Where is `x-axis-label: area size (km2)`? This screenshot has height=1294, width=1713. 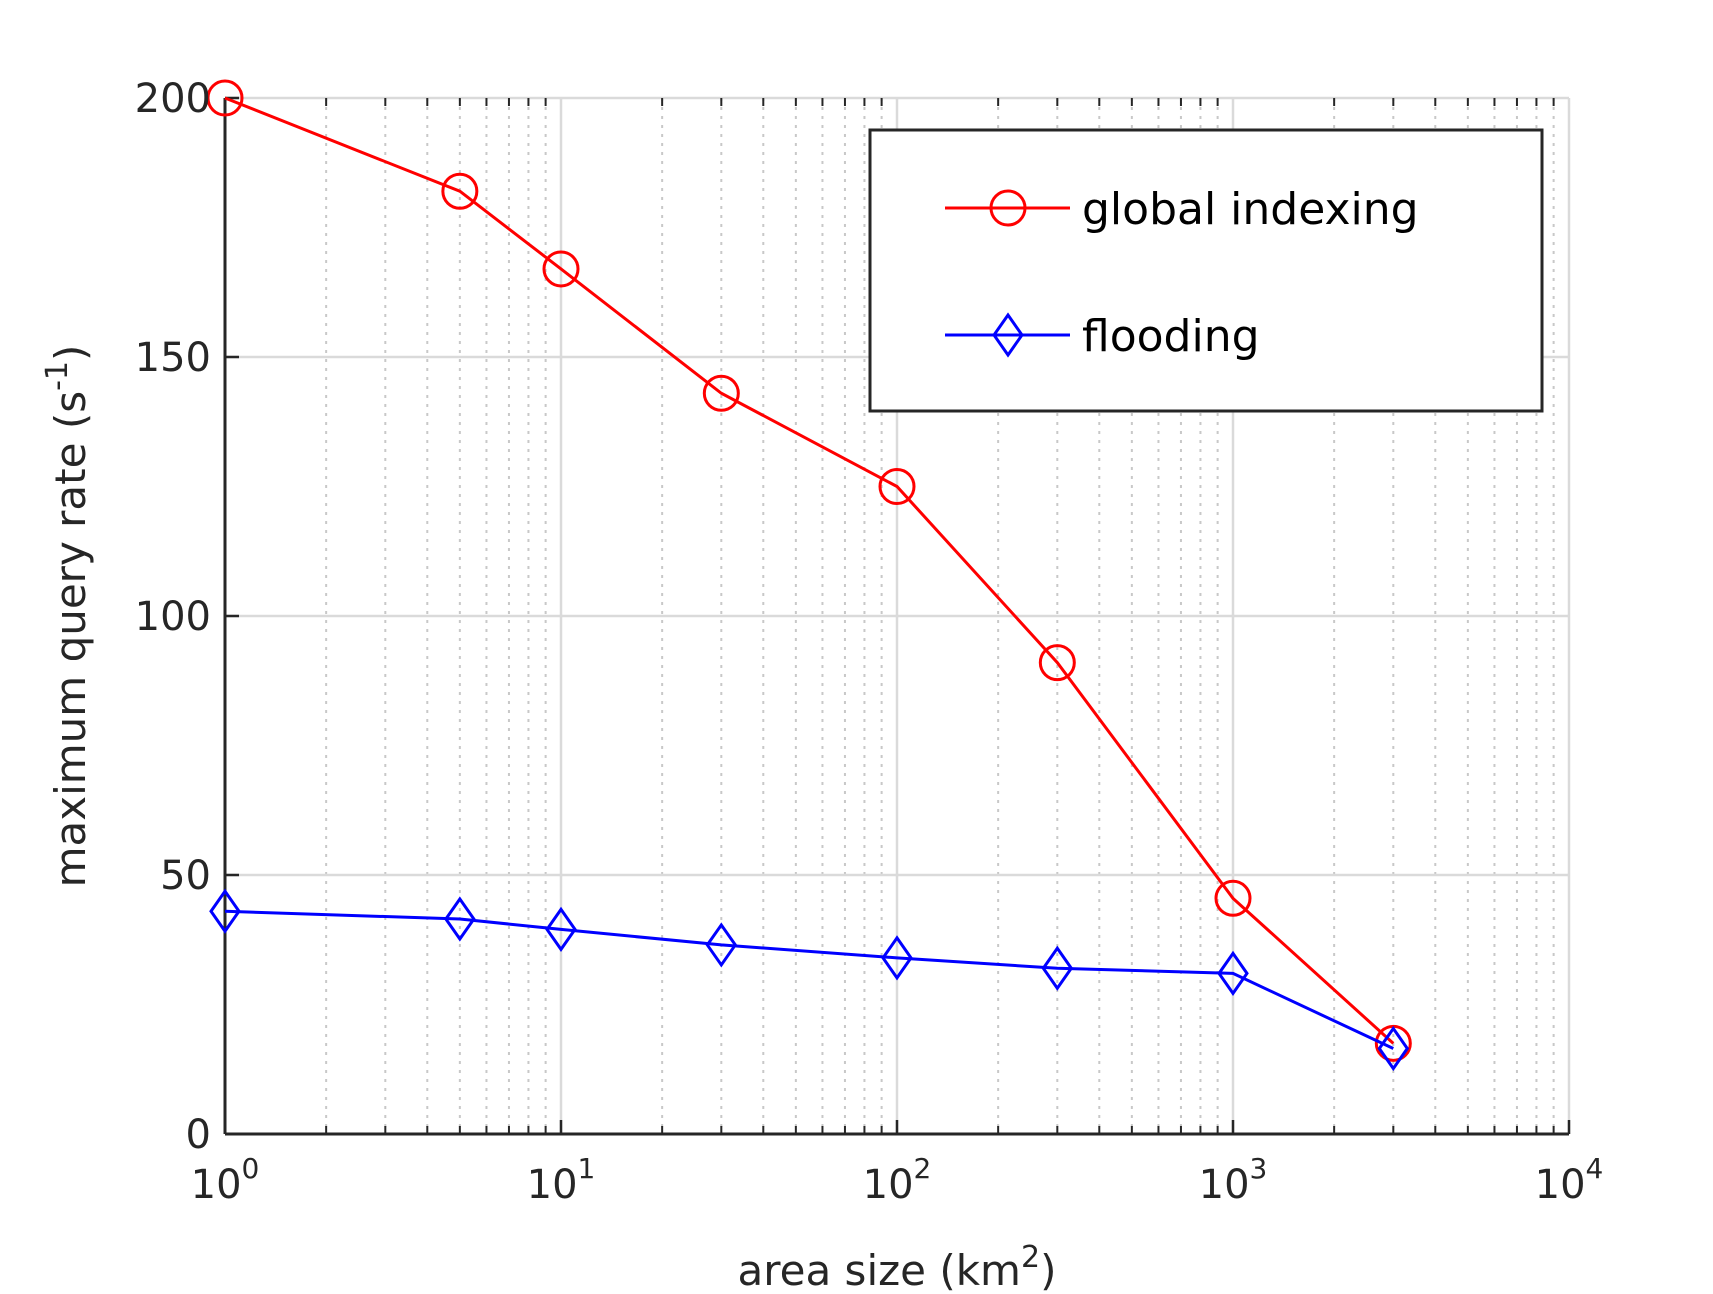 x-axis-label: area size (km2) is located at coordinates (897, 1267).